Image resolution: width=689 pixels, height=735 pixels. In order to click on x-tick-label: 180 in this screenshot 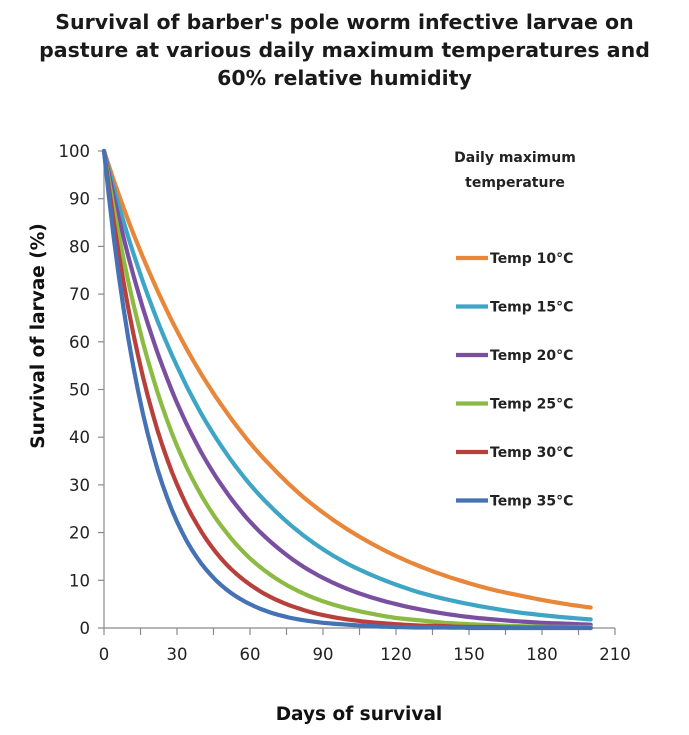, I will do `click(542, 654)`.